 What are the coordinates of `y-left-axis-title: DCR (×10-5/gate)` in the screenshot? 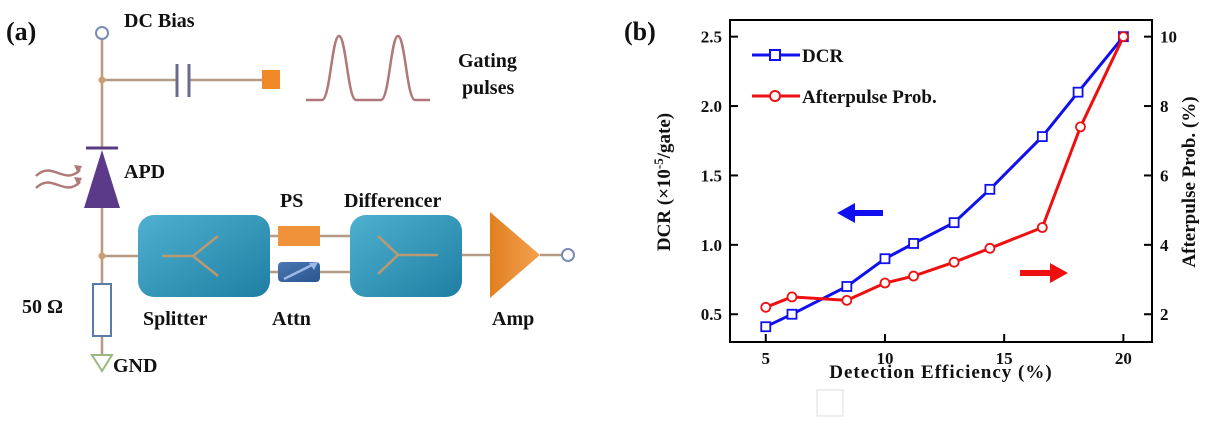 It's located at (663, 182).